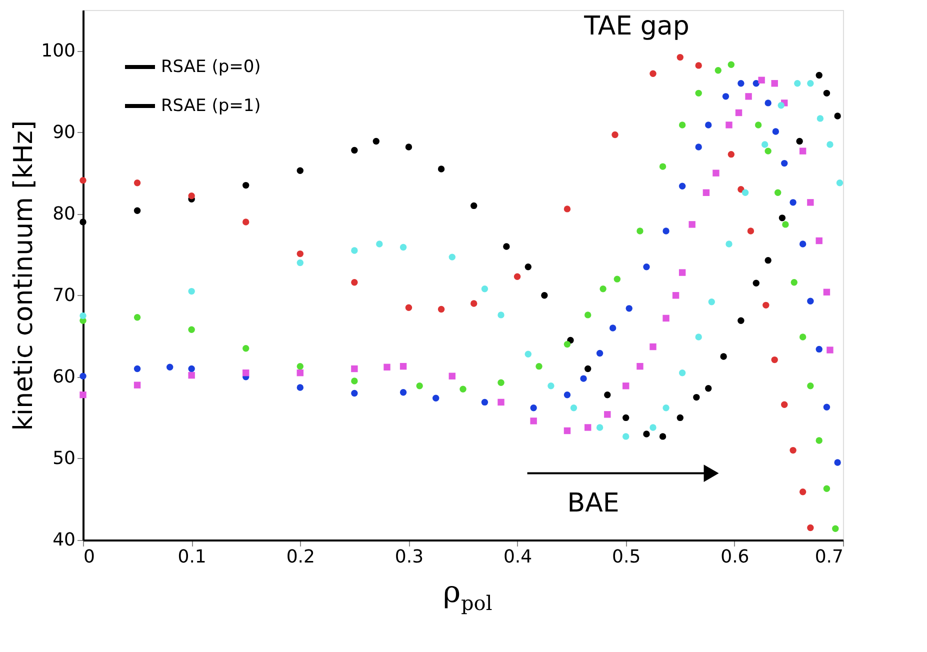 This screenshot has width=927, height=652. Describe the element at coordinates (626, 557) in the screenshot. I see `x-tick-label: 0.5` at that location.